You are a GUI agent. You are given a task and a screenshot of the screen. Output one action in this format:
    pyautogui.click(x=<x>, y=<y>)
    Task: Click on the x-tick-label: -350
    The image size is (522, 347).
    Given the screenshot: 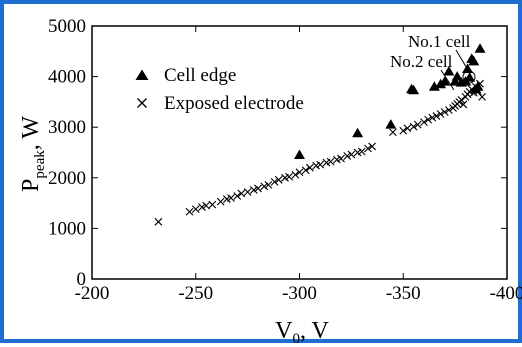 What is the action you would take?
    pyautogui.click(x=403, y=293)
    